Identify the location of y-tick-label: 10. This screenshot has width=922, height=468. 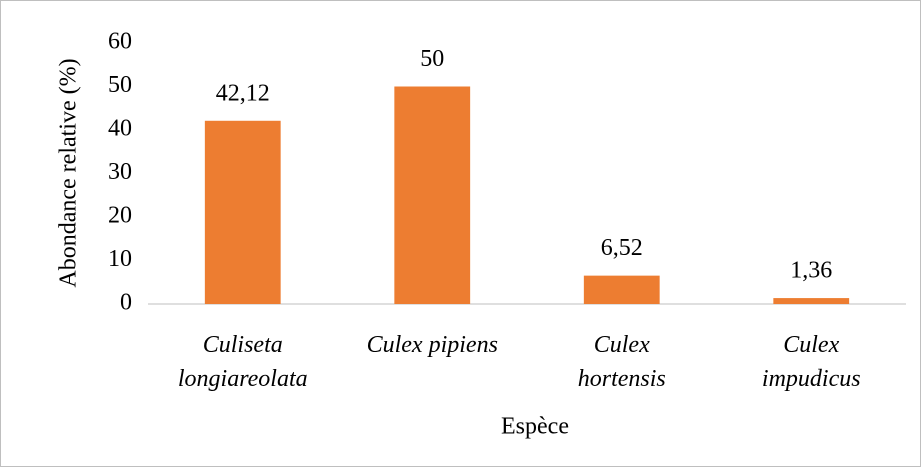
(120, 259).